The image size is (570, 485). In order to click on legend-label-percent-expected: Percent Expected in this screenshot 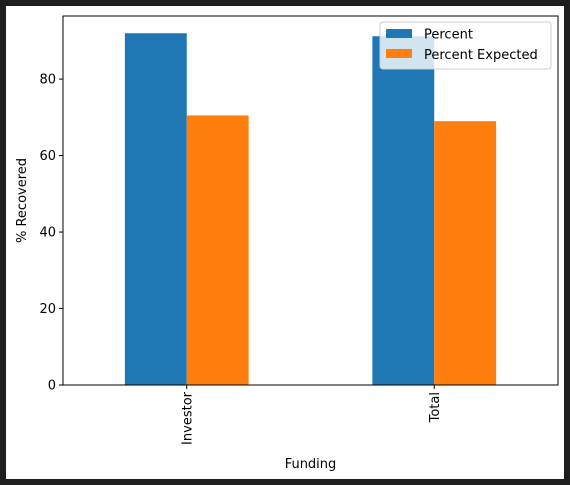, I will do `click(481, 55)`.